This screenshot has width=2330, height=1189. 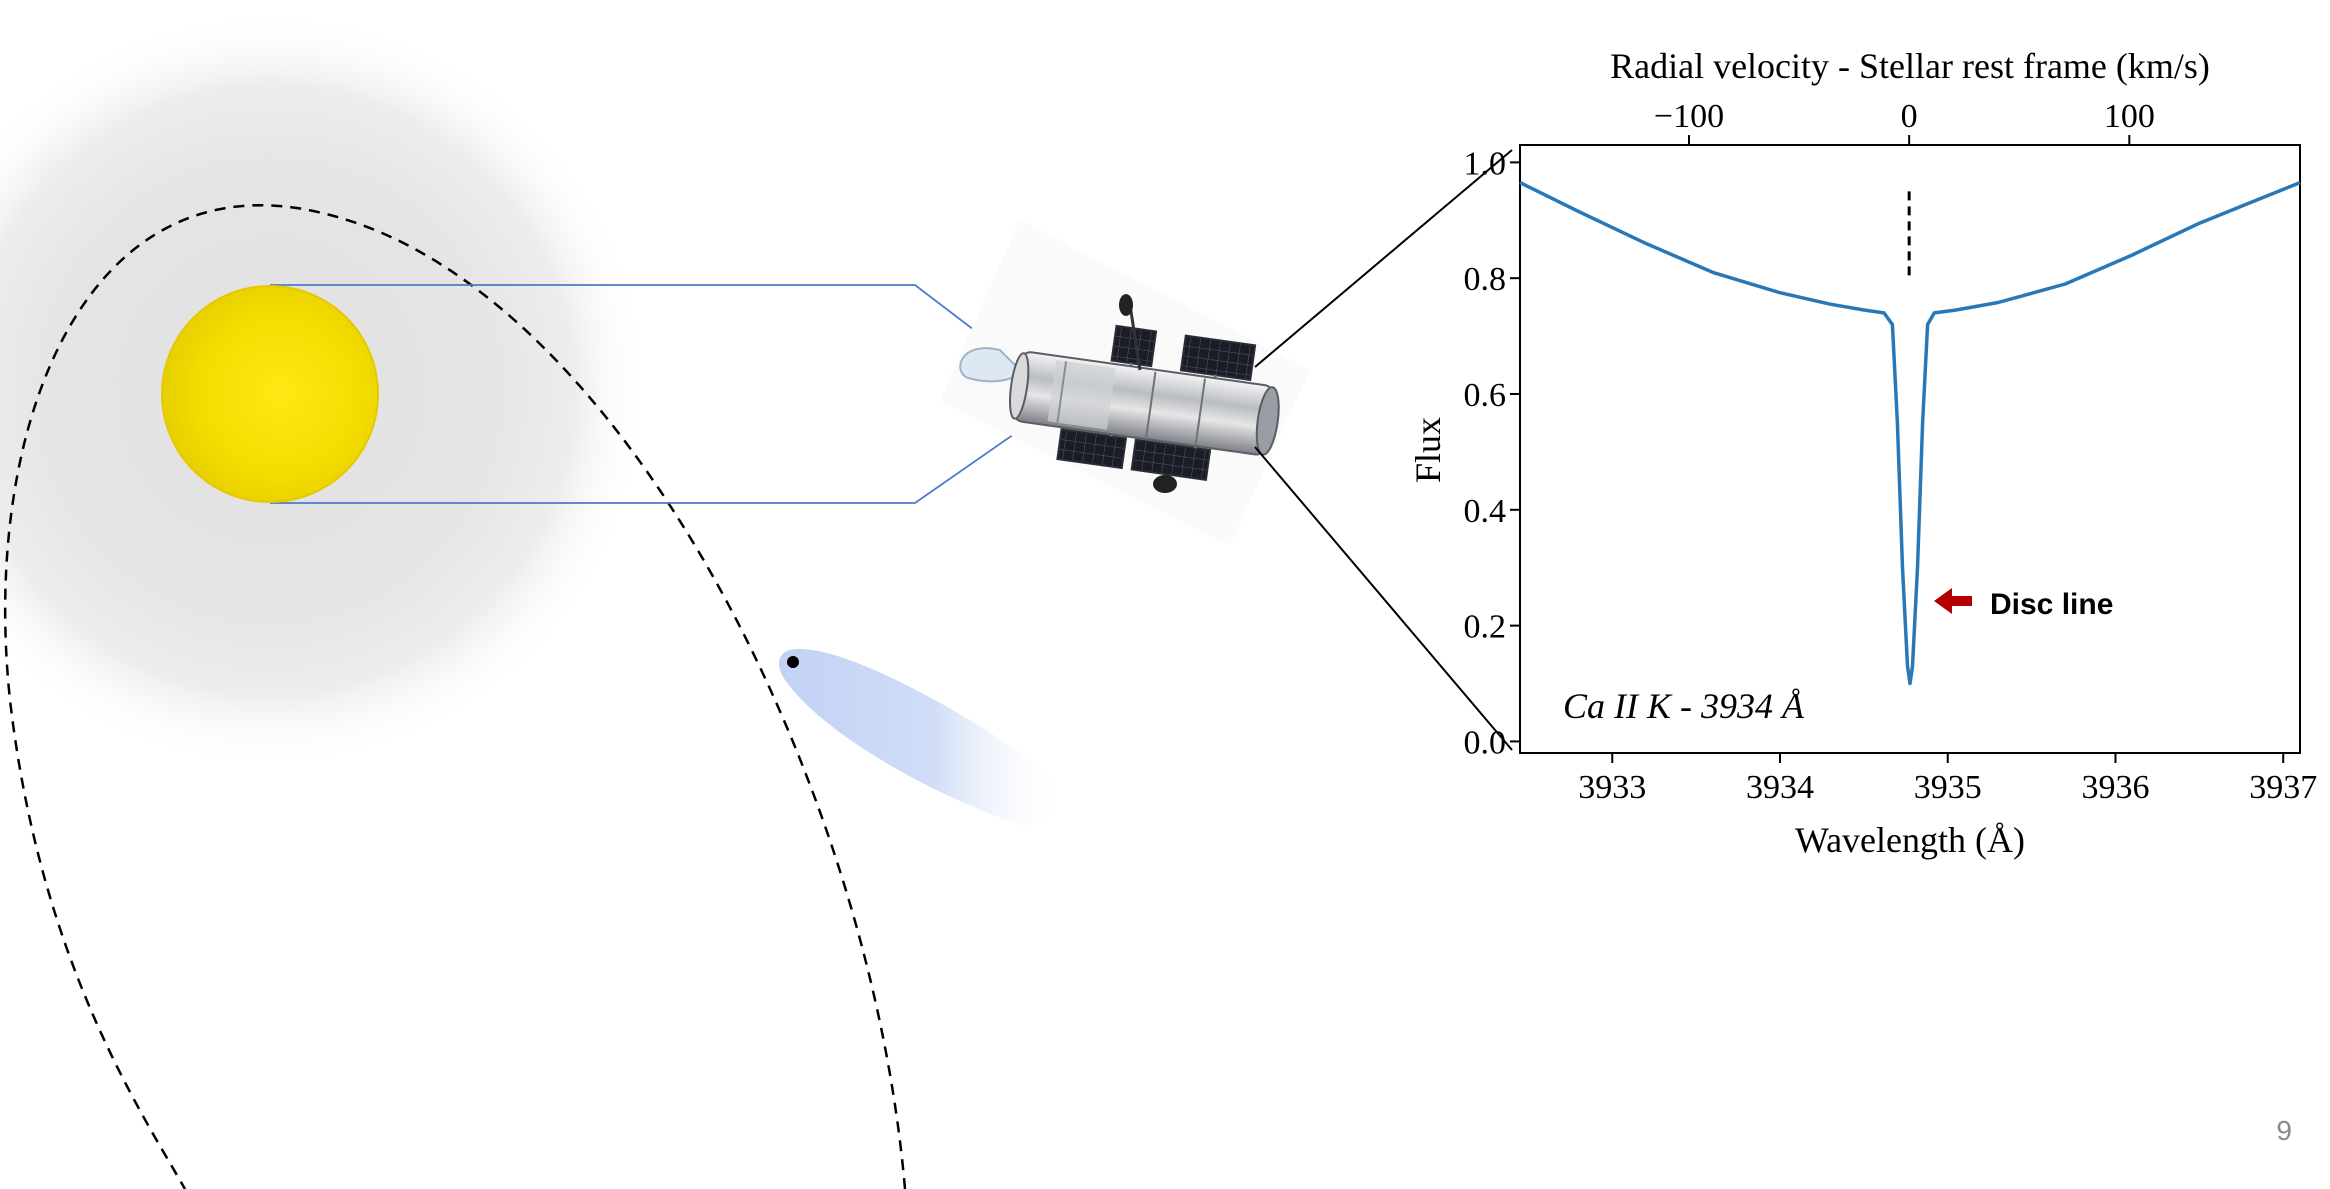 What do you see at coordinates (1485, 511) in the screenshot?
I see `y-tick-label: 0.4` at bounding box center [1485, 511].